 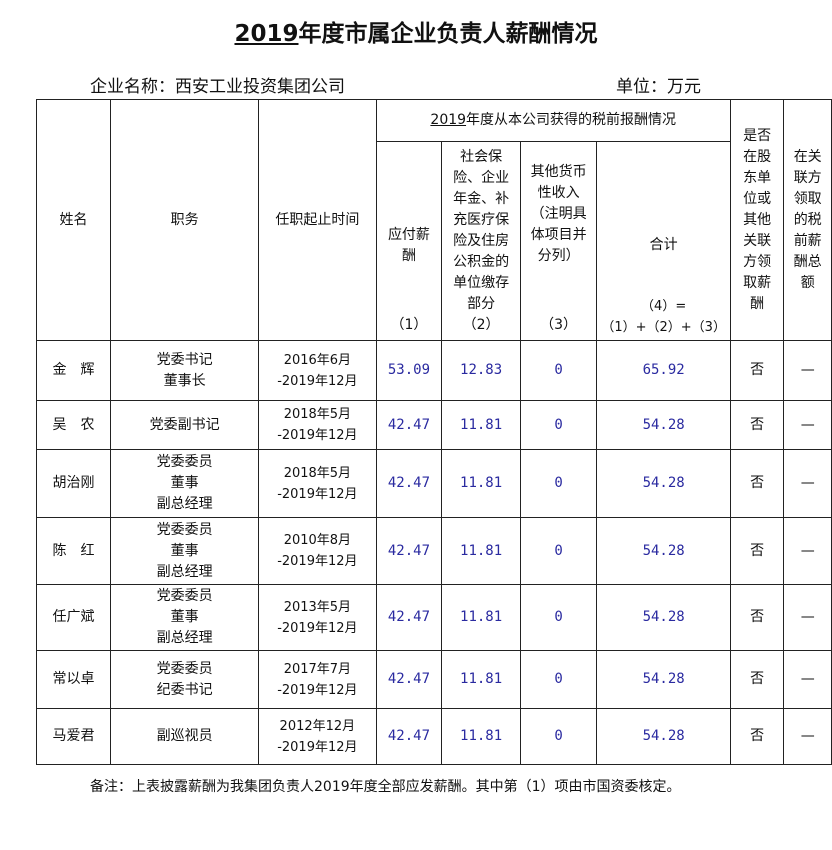 What do you see at coordinates (317, 425) in the screenshot?
I see `term-cell: 2018年5月 -2019年12月` at bounding box center [317, 425].